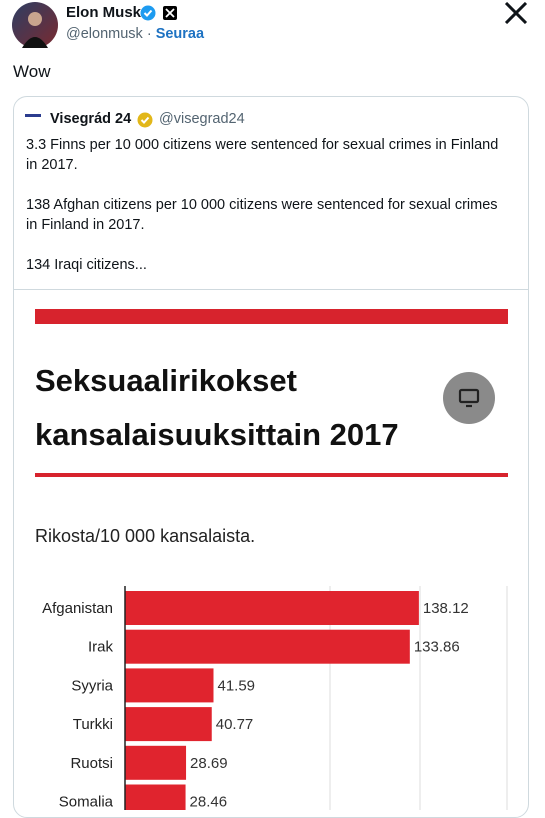 This screenshot has width=545, height=818. What do you see at coordinates (271, 316) in the screenshot?
I see `red-band` at bounding box center [271, 316].